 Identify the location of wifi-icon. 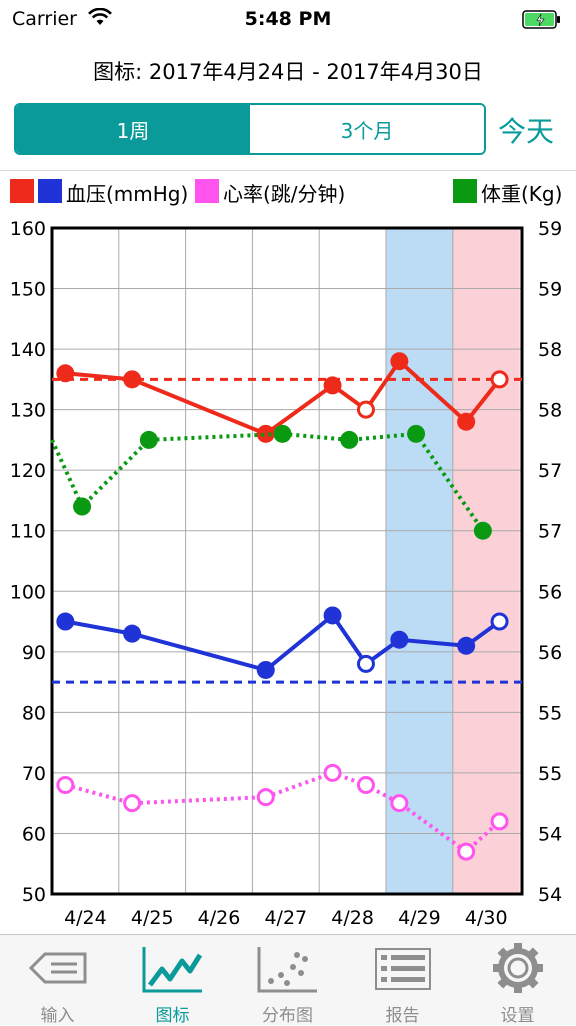
(100, 18).